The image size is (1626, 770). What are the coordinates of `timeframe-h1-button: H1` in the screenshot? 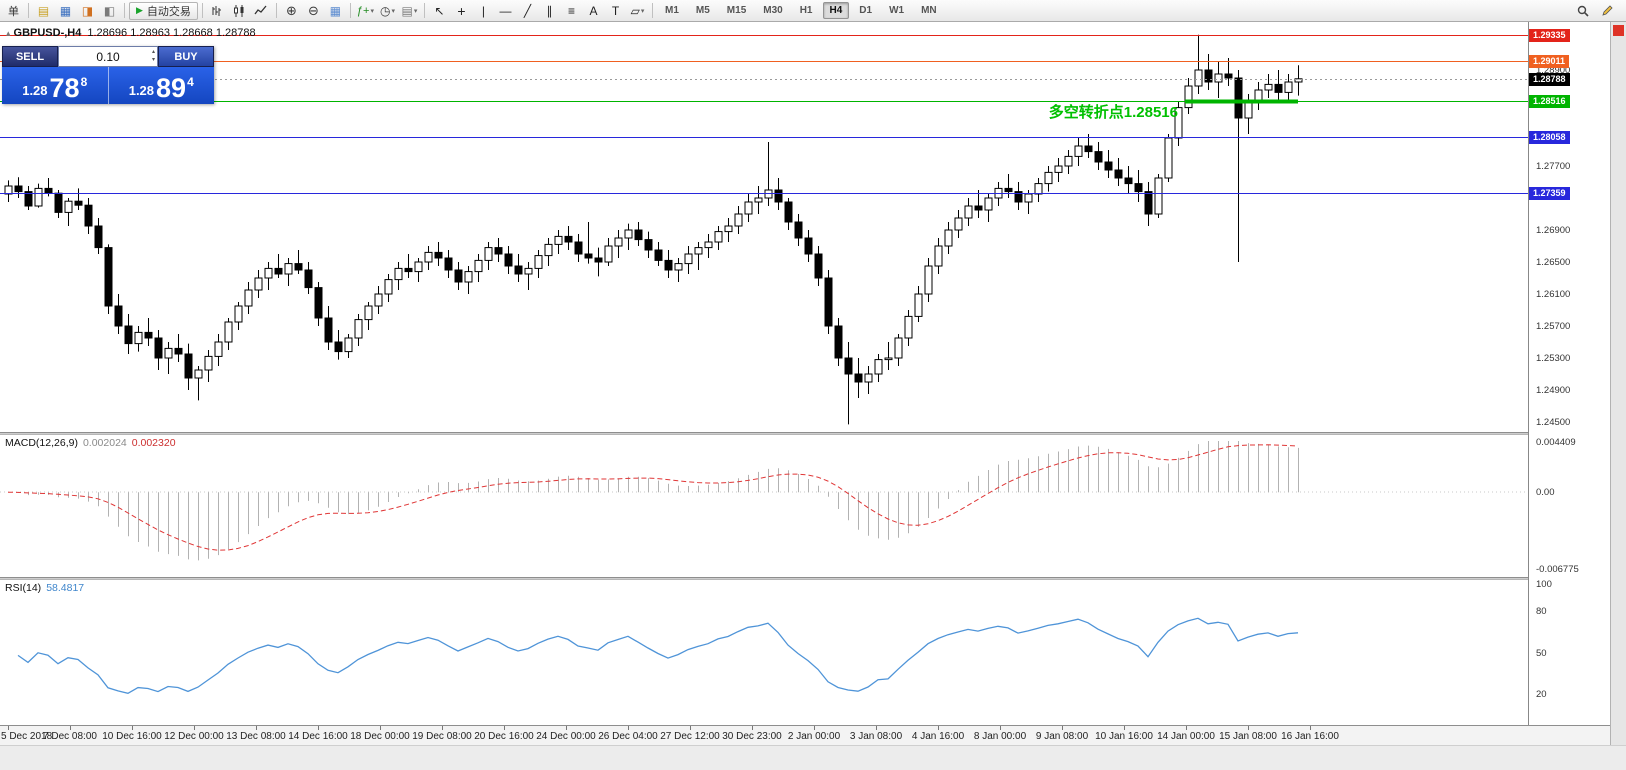 It's located at (806, 10).